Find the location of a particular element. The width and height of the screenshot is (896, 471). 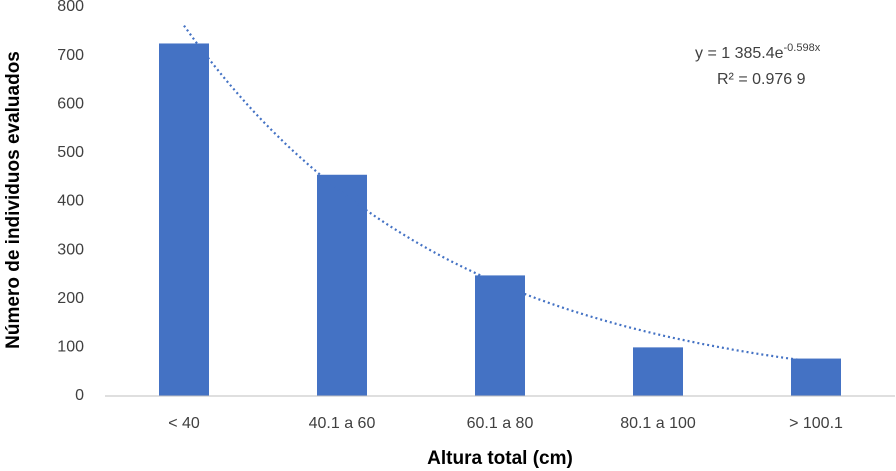

trend-equation: y = 1 385.4e-0.598x is located at coordinates (758, 52).